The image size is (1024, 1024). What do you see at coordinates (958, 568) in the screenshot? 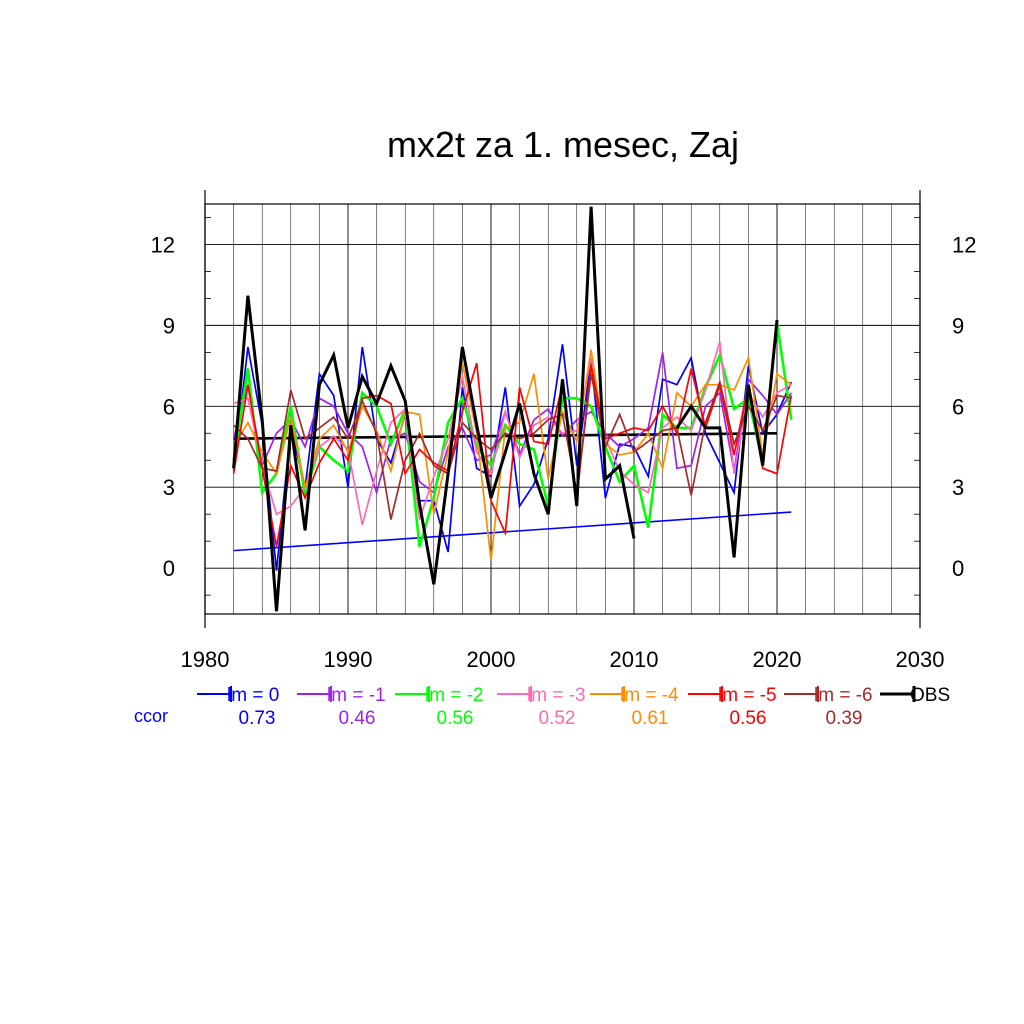
I see `y-tick-label-right: 0` at bounding box center [958, 568].